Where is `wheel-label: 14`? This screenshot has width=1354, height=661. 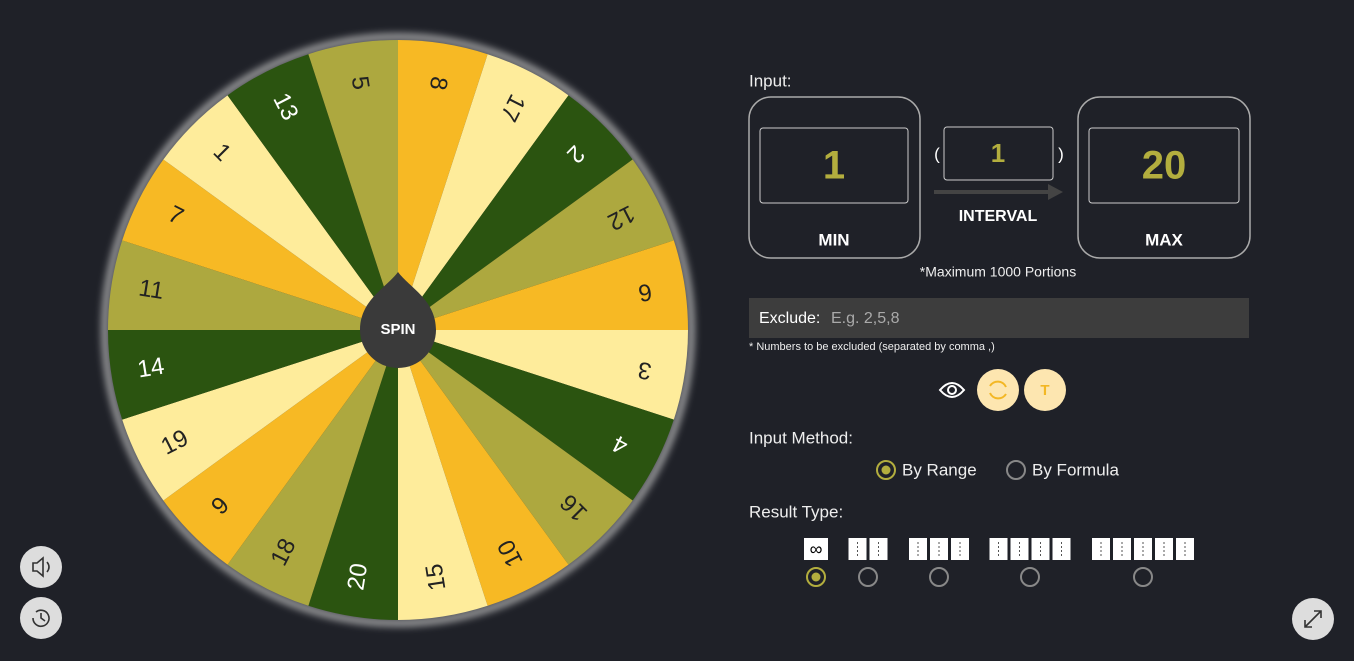
wheel-label: 14 is located at coordinates (151, 368).